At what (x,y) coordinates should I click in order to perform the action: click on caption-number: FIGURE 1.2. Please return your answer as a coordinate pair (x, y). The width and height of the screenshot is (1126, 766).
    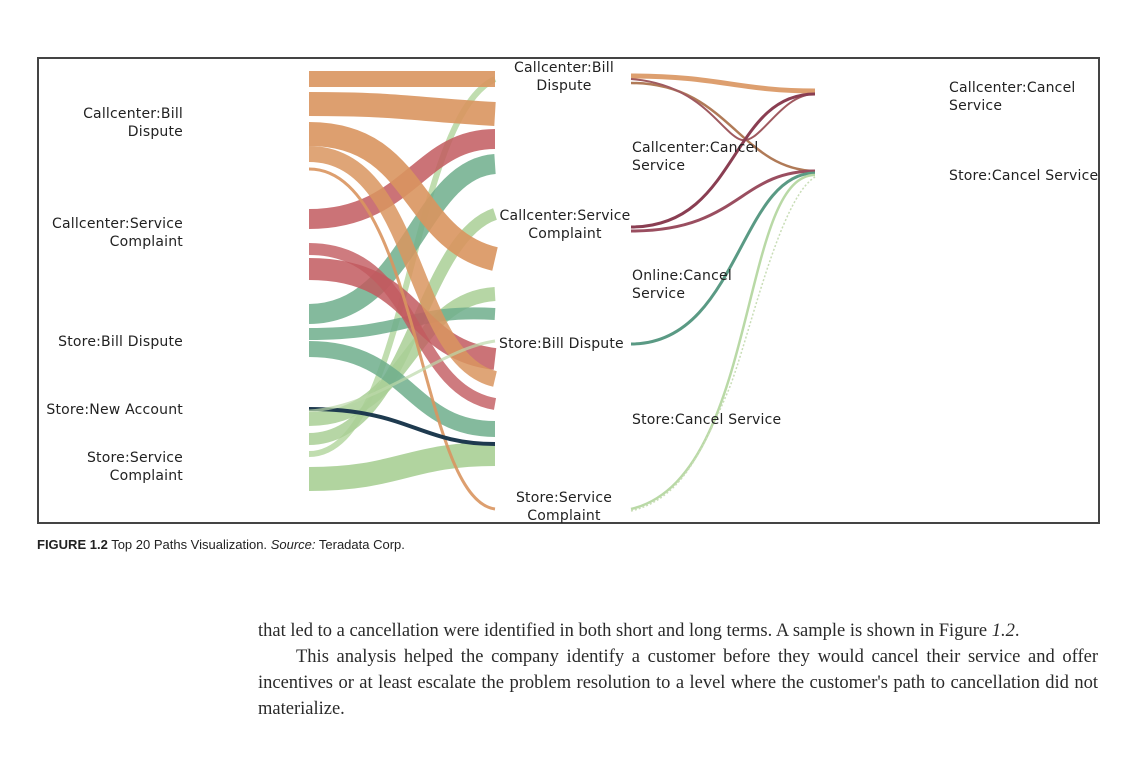
    Looking at the image, I should click on (72, 544).